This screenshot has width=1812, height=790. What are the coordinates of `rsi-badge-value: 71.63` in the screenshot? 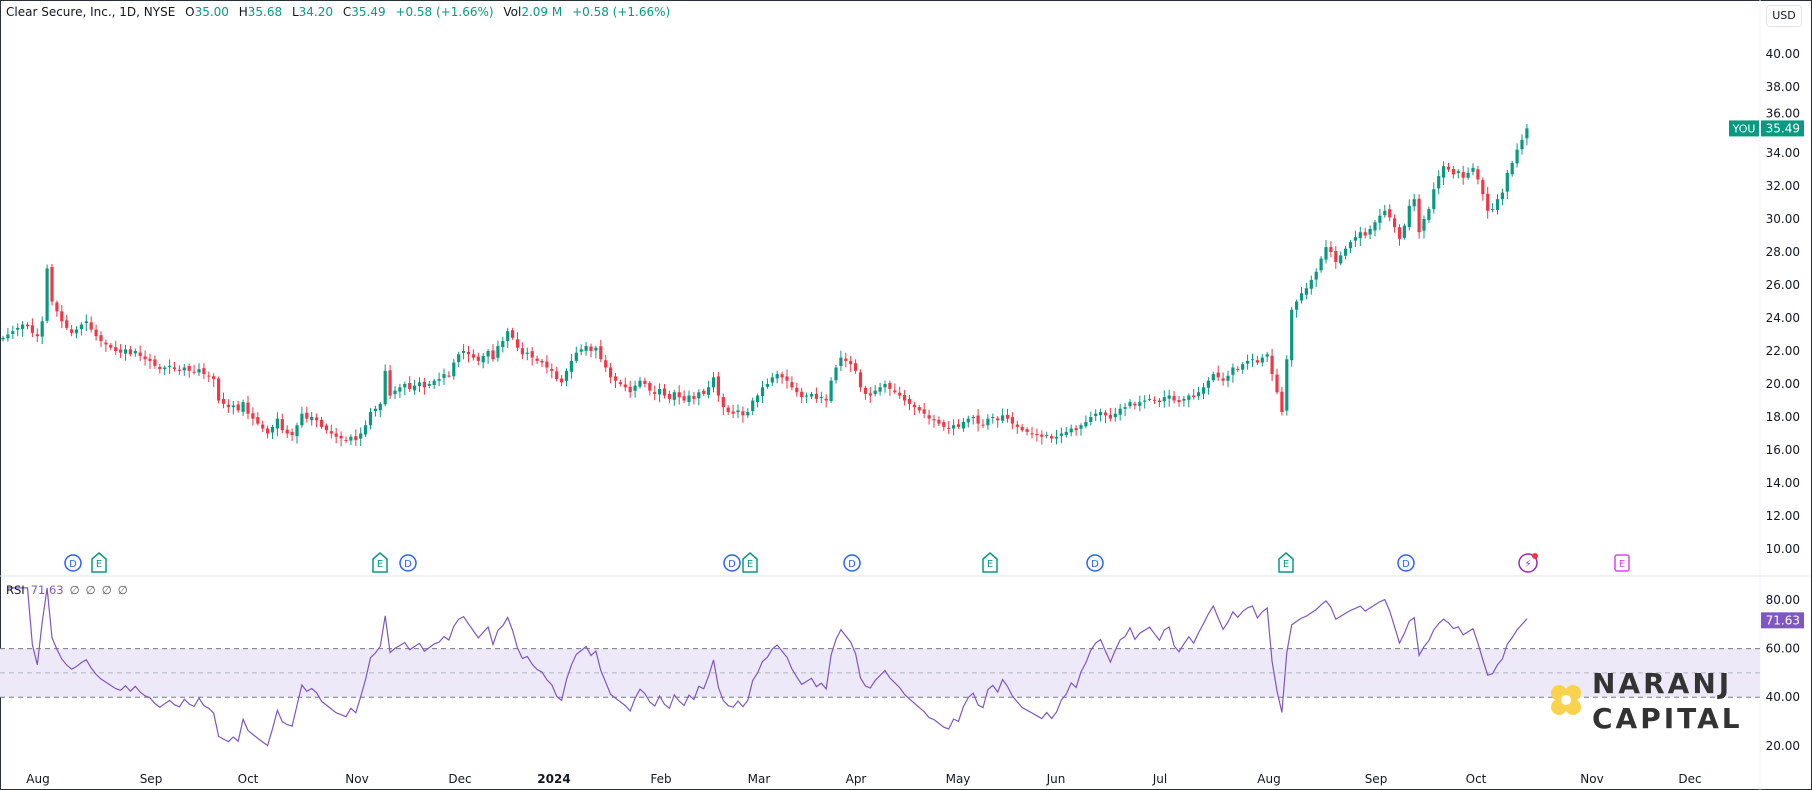 It's located at (1783, 620).